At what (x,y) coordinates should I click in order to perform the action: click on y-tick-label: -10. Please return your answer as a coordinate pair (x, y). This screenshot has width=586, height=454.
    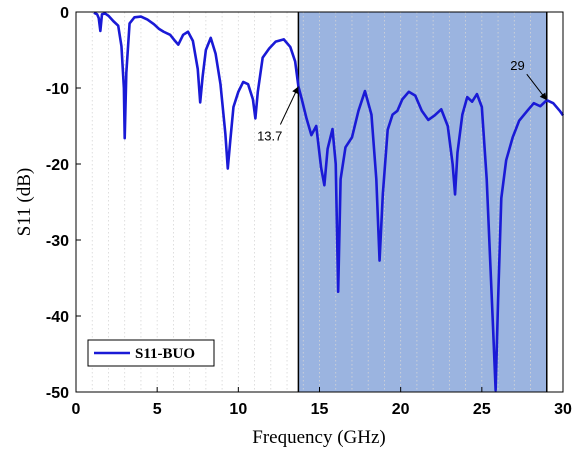
    Looking at the image, I should click on (57, 89).